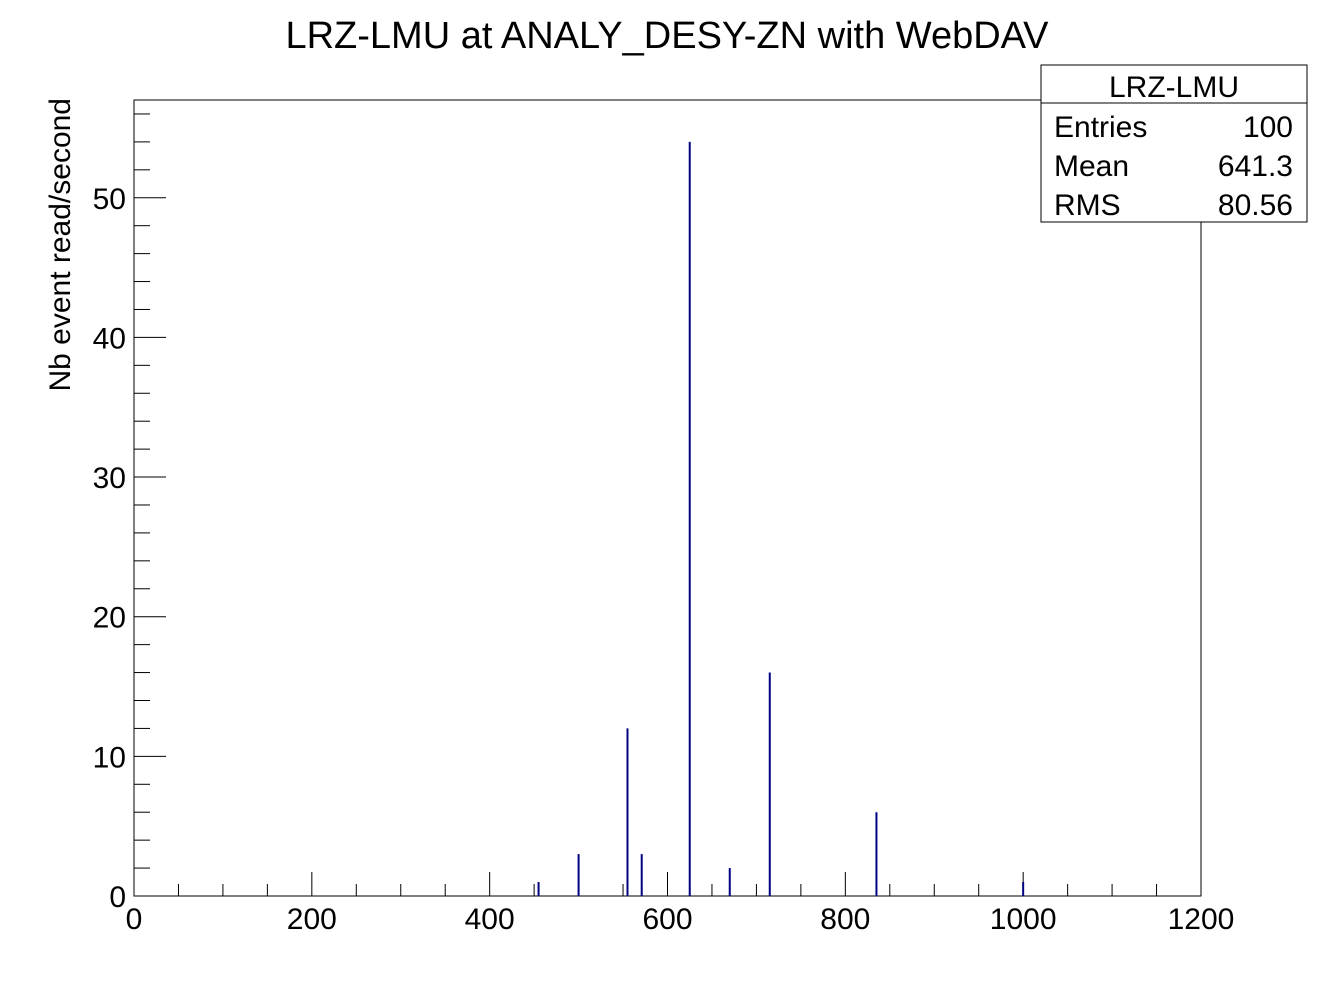 This screenshot has width=1334, height=1000. Describe the element at coordinates (60, 245) in the screenshot. I see `y-axis-label: Nb event read/second` at that location.